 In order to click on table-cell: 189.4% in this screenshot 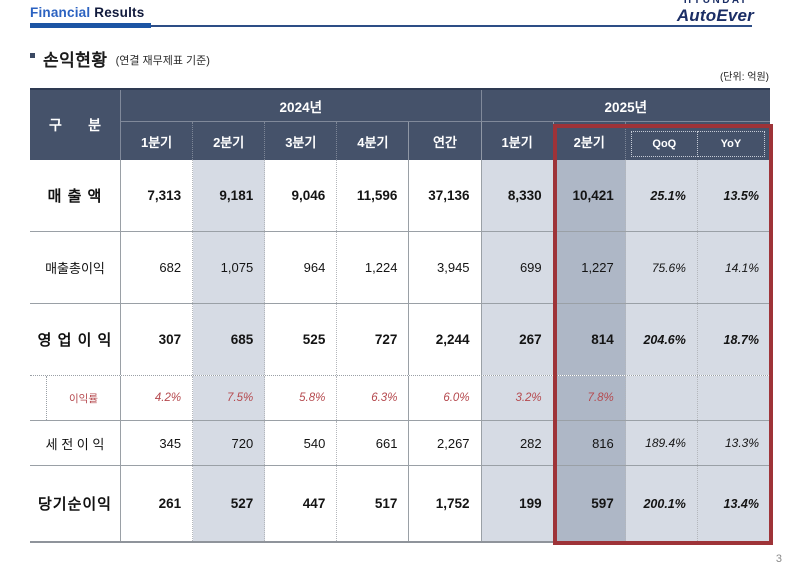, I will do `click(661, 443)`.